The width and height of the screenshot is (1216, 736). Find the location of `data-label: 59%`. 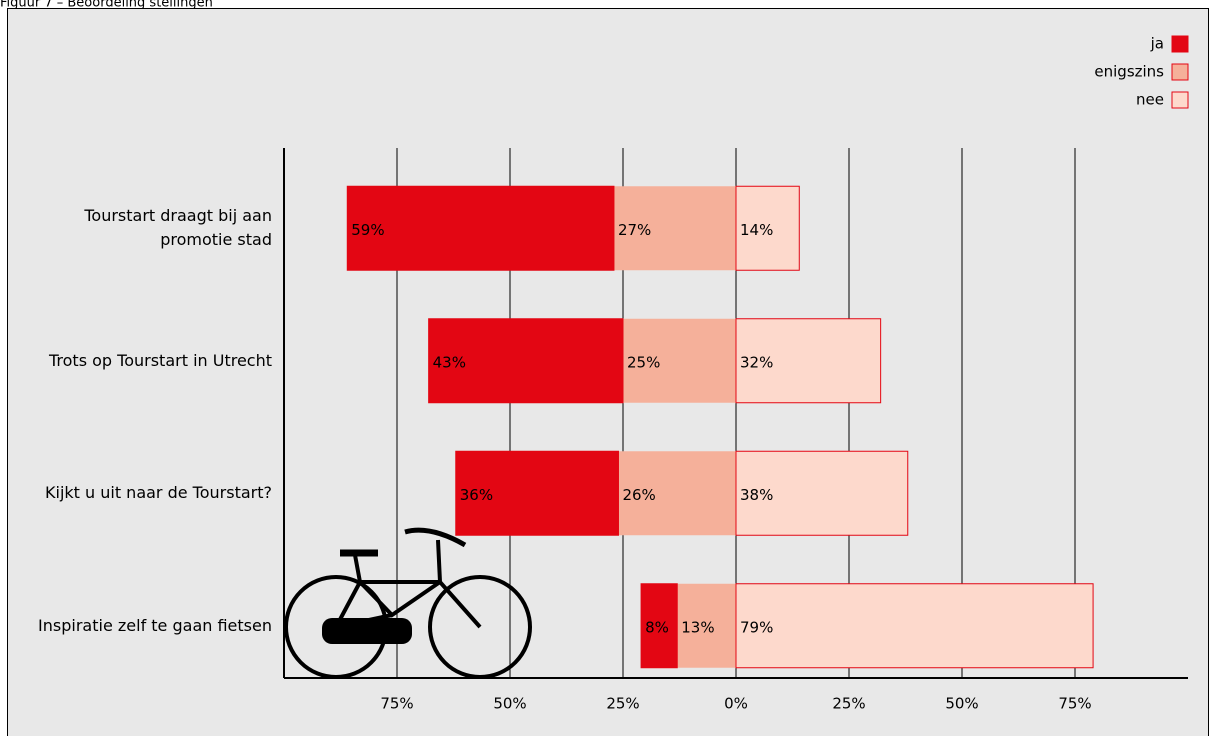

data-label: 59% is located at coordinates (367, 230).